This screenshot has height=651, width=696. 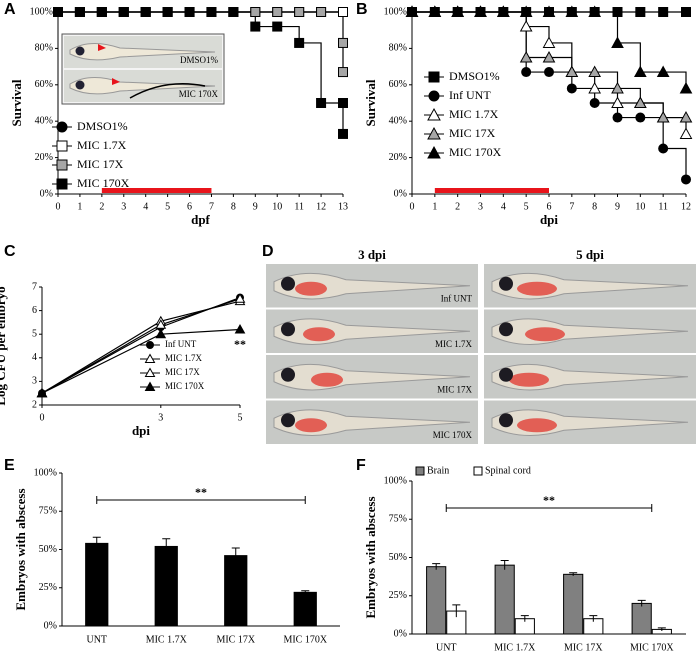 I want to click on x-tick-label: 8, so click(x=233, y=206).